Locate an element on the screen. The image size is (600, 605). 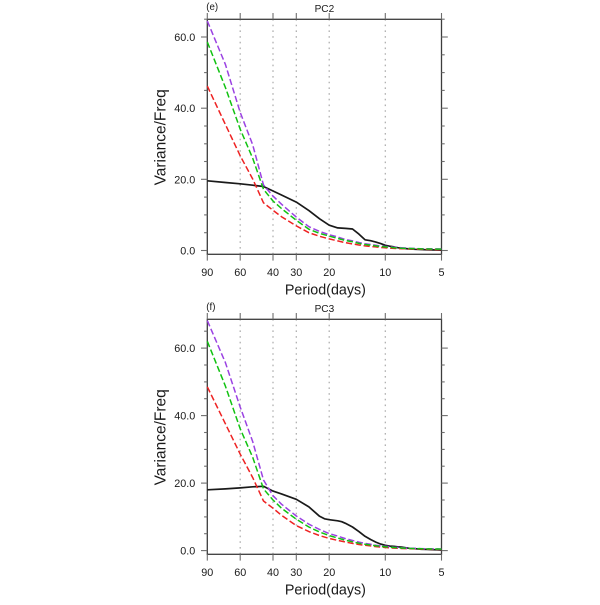
svg-text: PC2 is located at coordinates (325, 9).